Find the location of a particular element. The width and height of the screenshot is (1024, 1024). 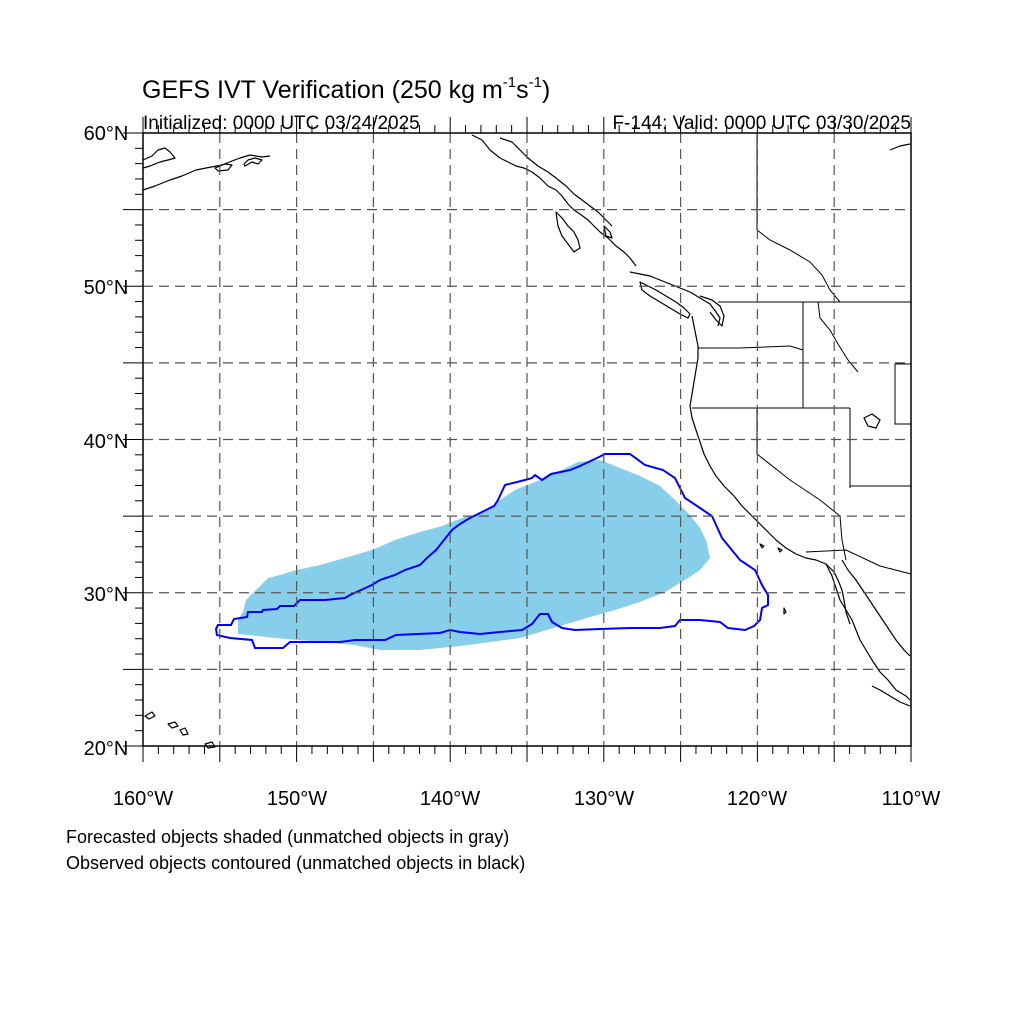

lon-label-150w: 150°W is located at coordinates (297, 799).